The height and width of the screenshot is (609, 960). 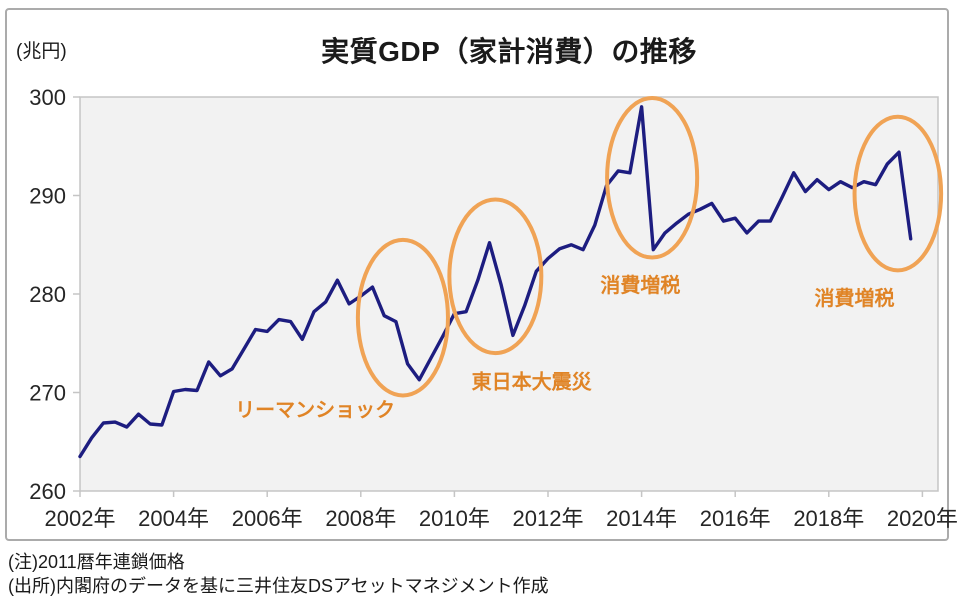 I want to click on x-tick-label: 2008年, so click(x=360, y=518).